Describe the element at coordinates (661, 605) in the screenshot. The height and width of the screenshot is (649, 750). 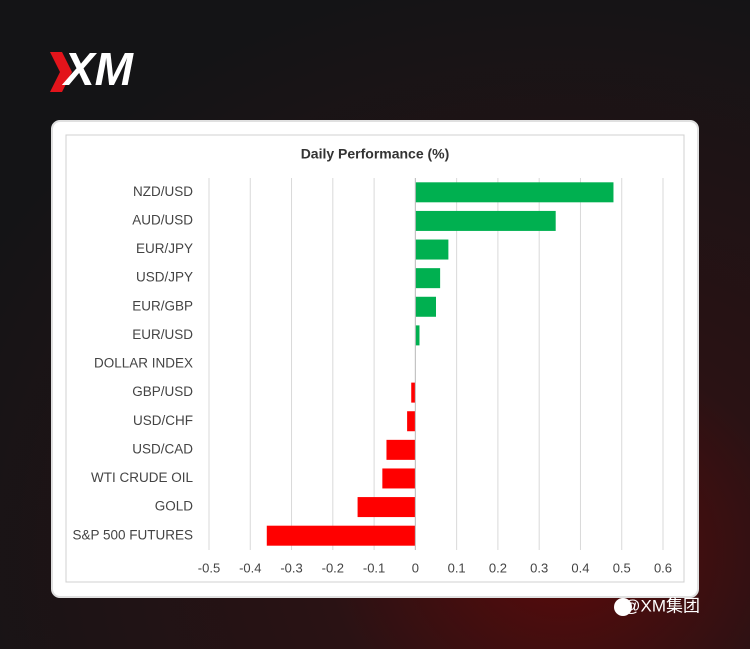
I see `watermark: @XM集团` at that location.